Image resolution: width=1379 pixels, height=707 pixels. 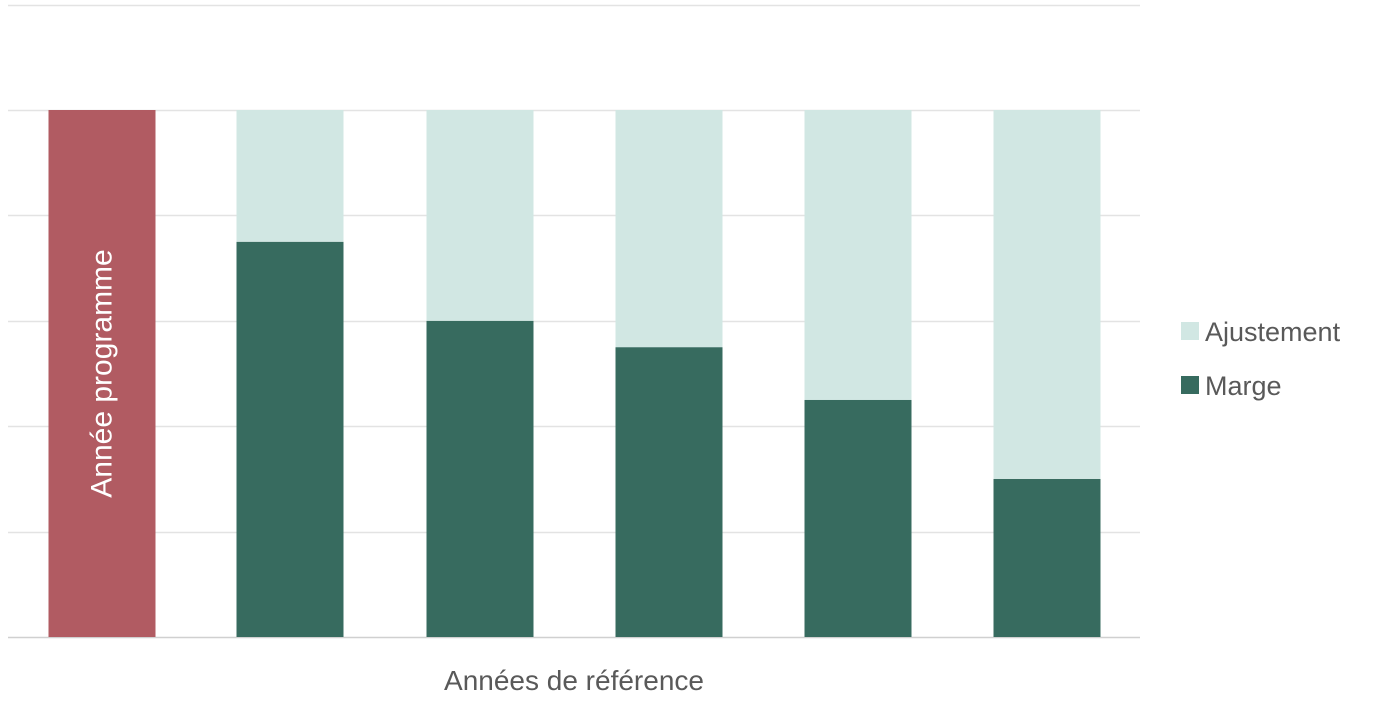 I want to click on program-year-label: Année programme, so click(x=102, y=373).